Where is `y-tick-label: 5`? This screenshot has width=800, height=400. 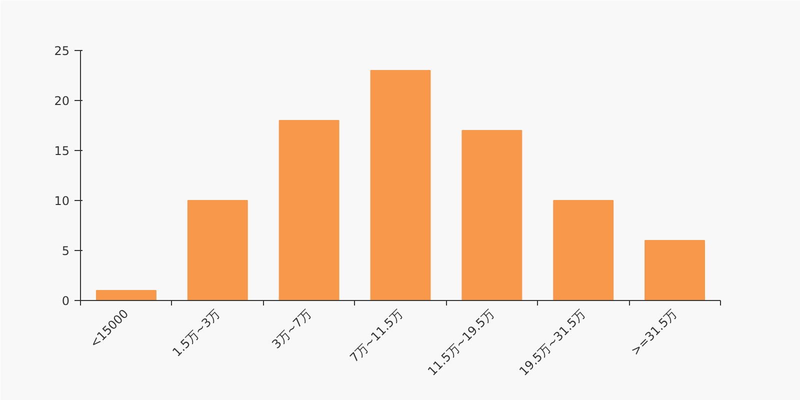
y-tick-label: 5 is located at coordinates (66, 251).